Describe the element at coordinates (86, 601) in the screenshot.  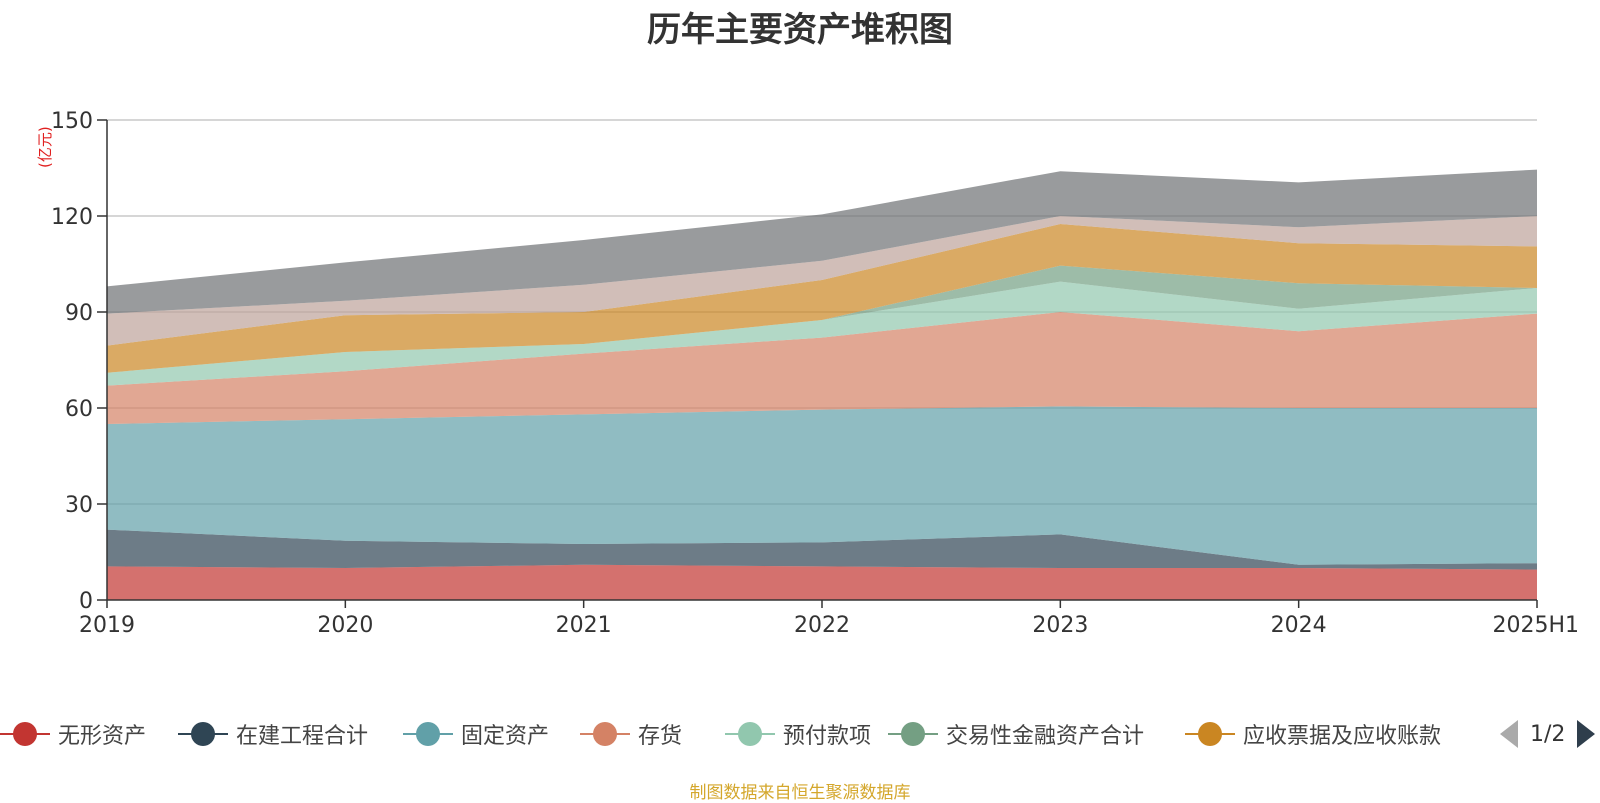
I see `y-tick-label: 0` at that location.